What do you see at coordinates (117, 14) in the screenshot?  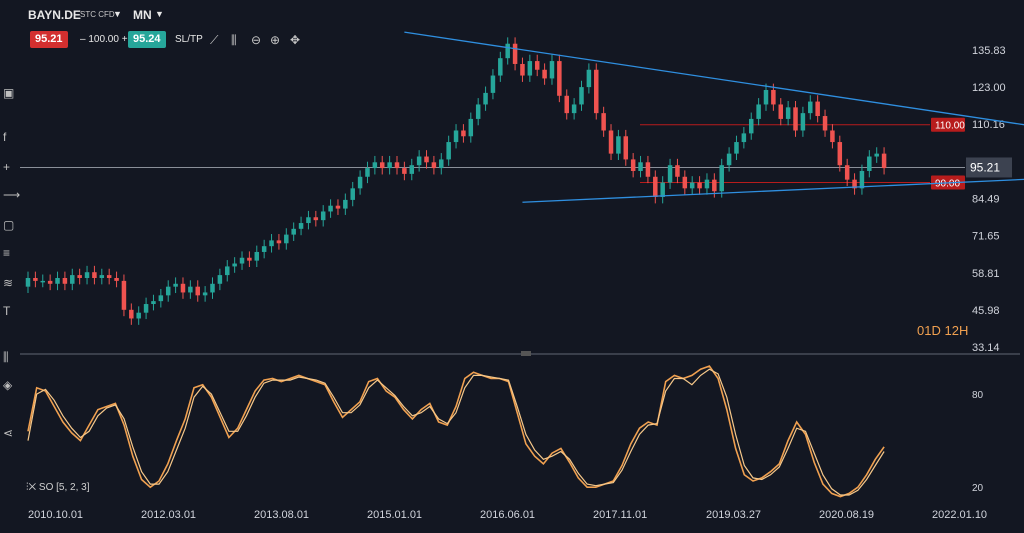 I see `instrument-dropdown-icon: ▼` at bounding box center [117, 14].